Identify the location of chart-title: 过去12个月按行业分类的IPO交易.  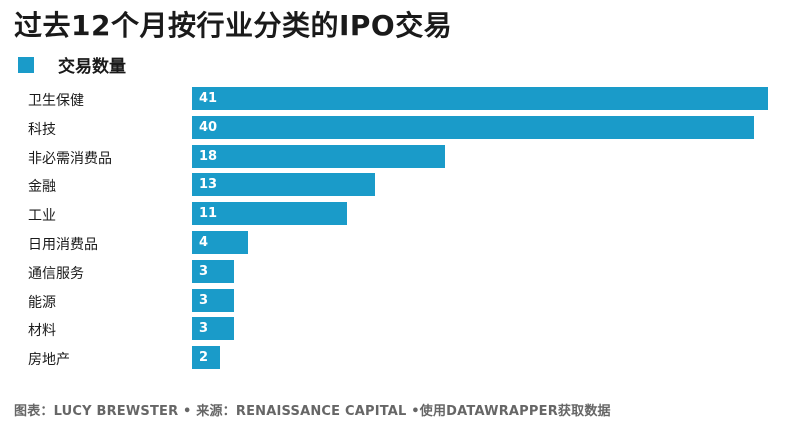
(233, 25).